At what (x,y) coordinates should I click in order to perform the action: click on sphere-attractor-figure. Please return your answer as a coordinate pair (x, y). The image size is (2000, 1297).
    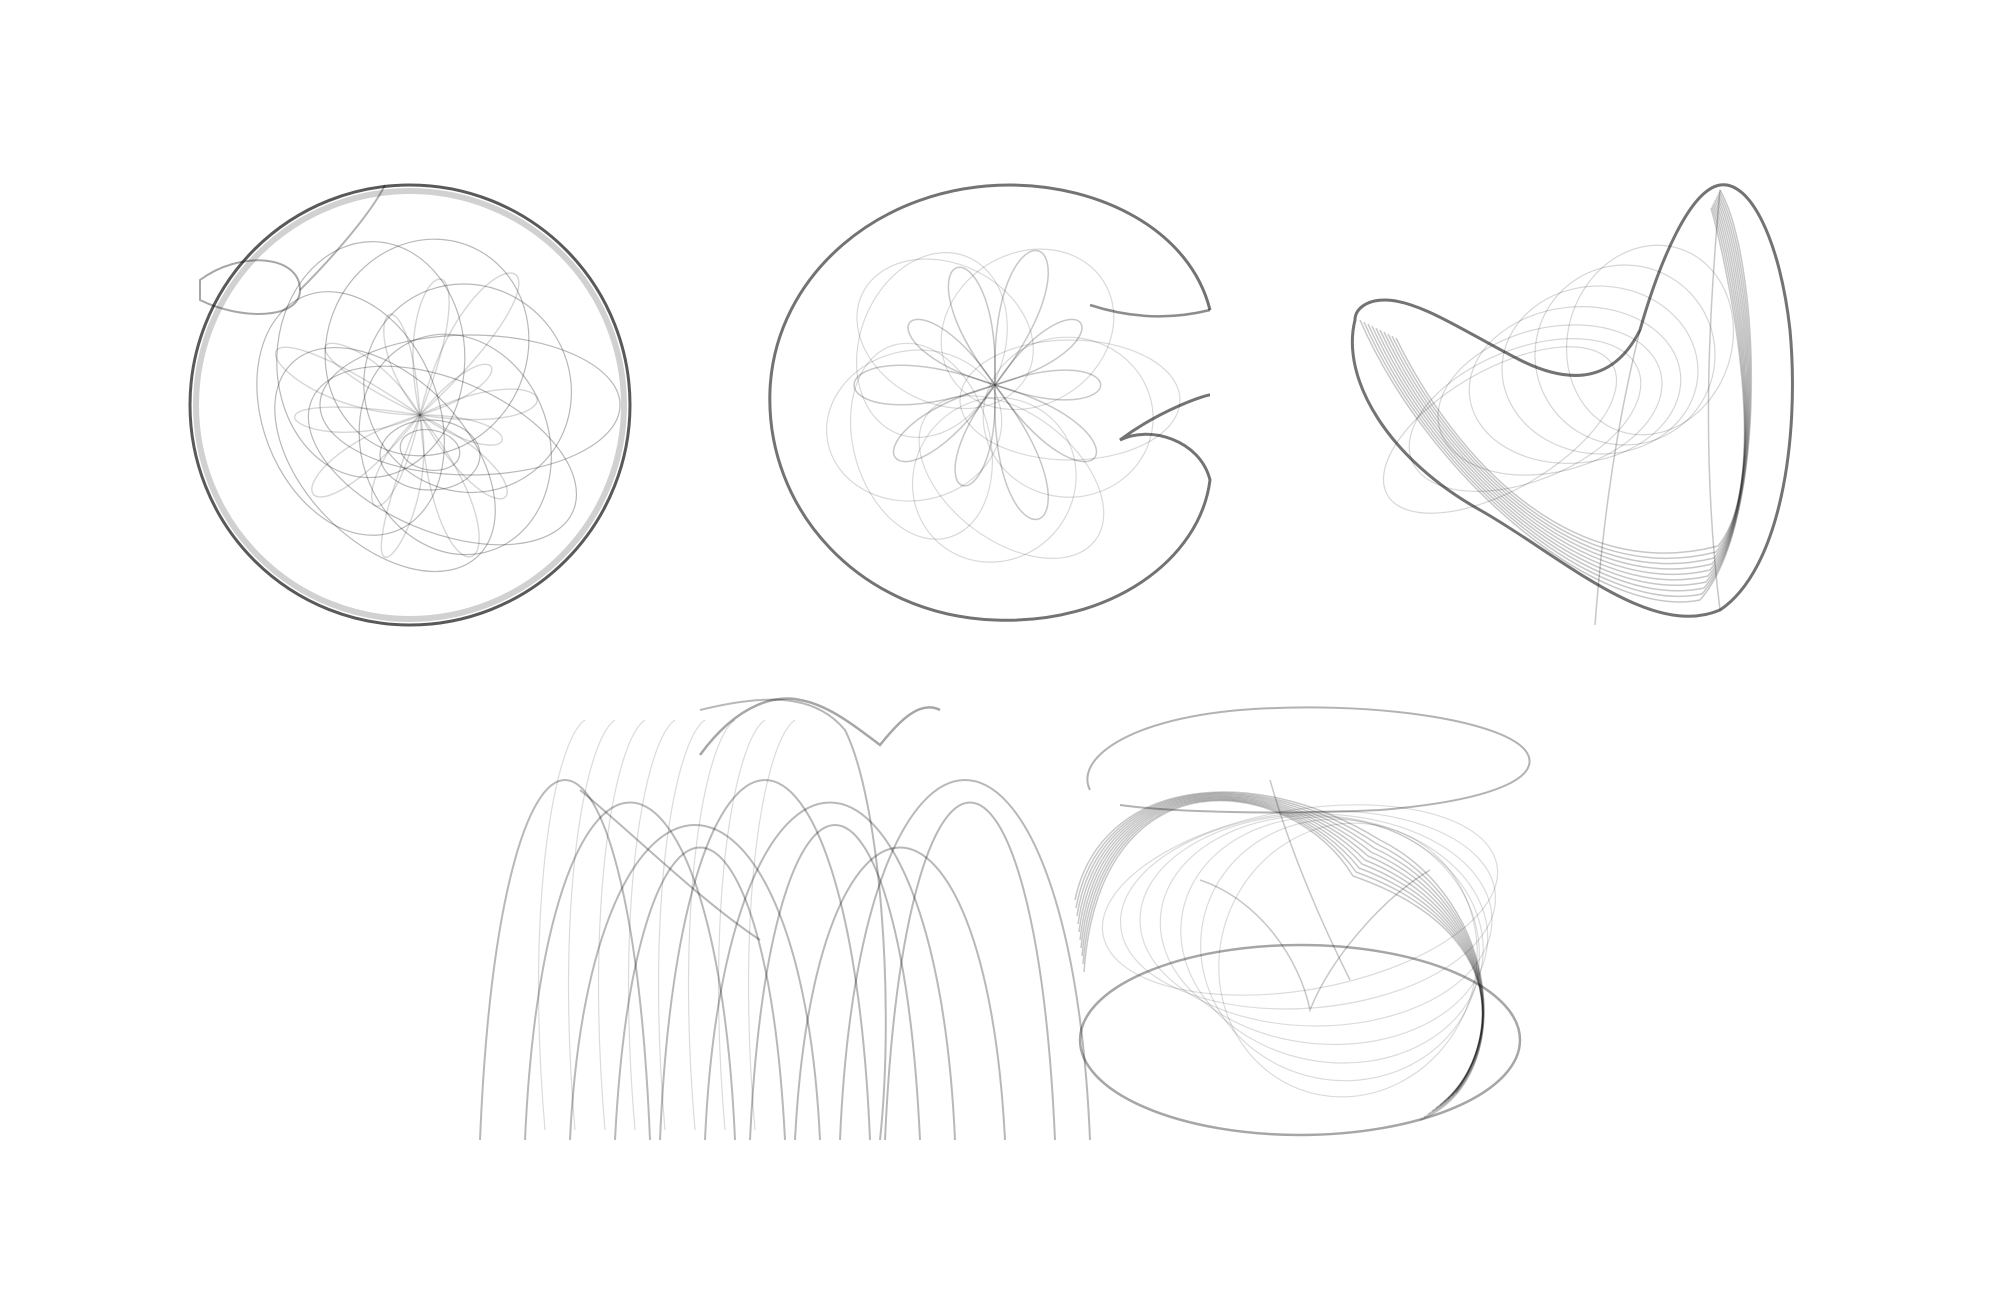
    Looking at the image, I should click on (410, 405).